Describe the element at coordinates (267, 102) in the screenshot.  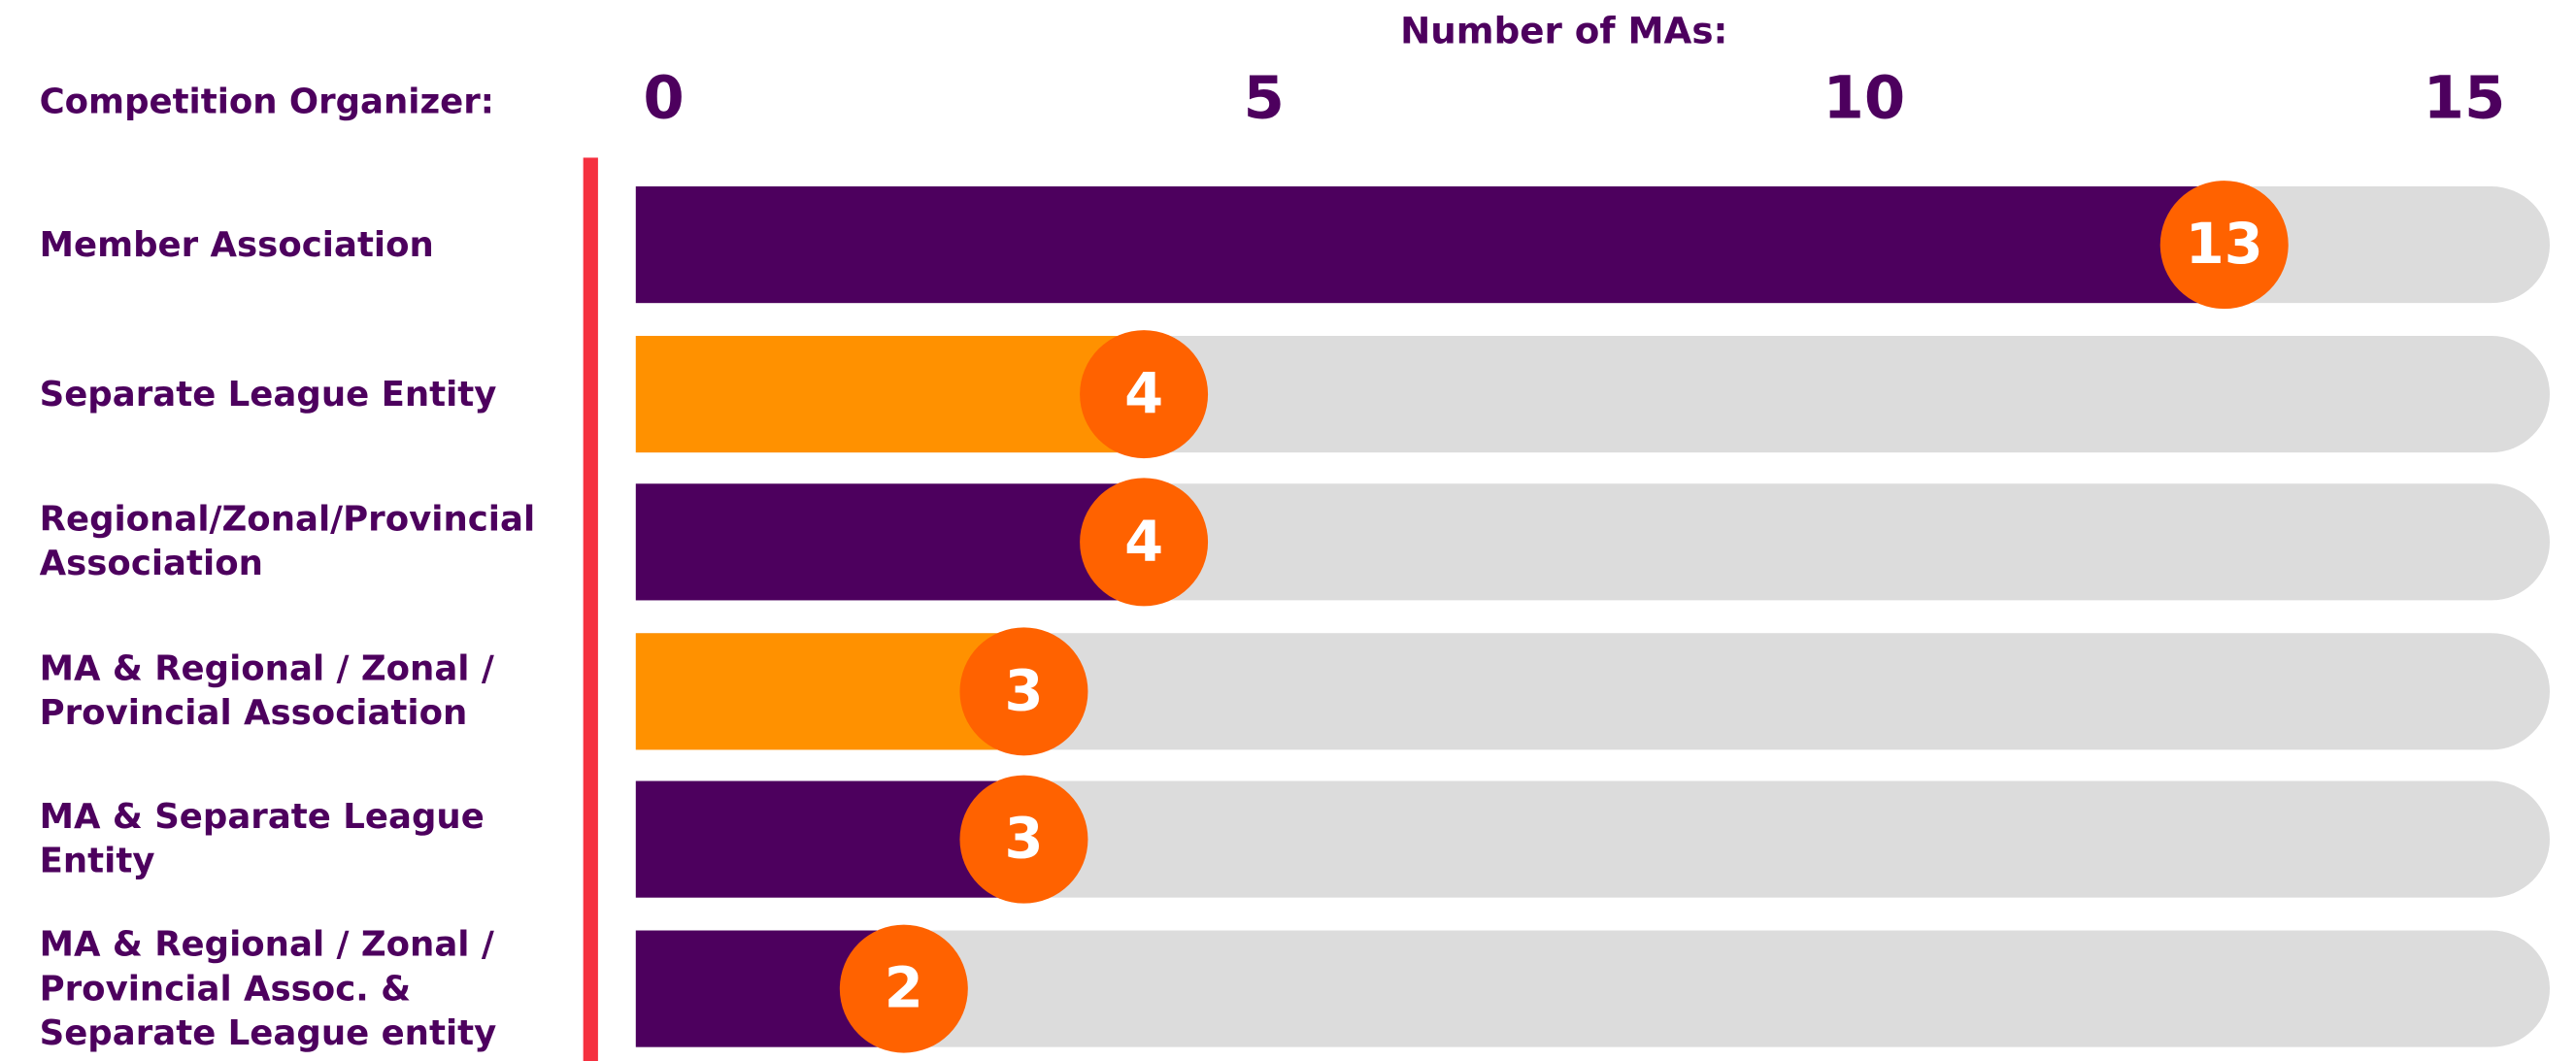
I see `y-axis-label: Competition Organizer:` at that location.